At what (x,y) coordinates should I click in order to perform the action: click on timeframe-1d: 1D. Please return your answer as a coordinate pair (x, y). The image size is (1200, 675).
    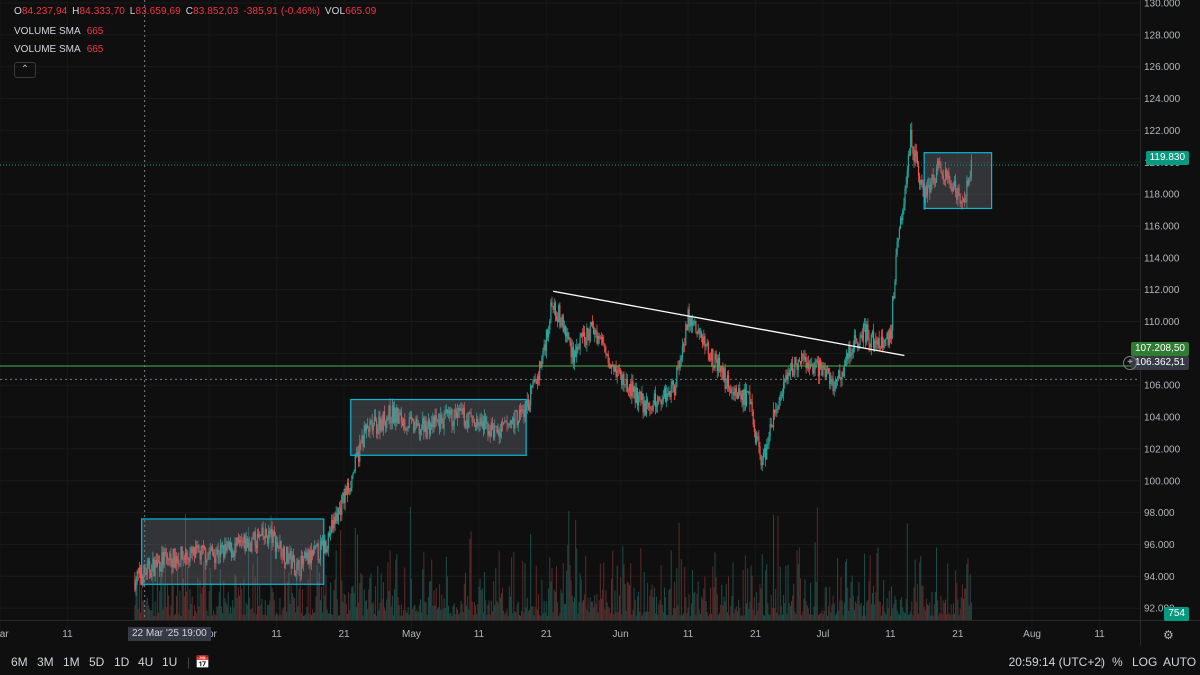
    Looking at the image, I should click on (122, 662).